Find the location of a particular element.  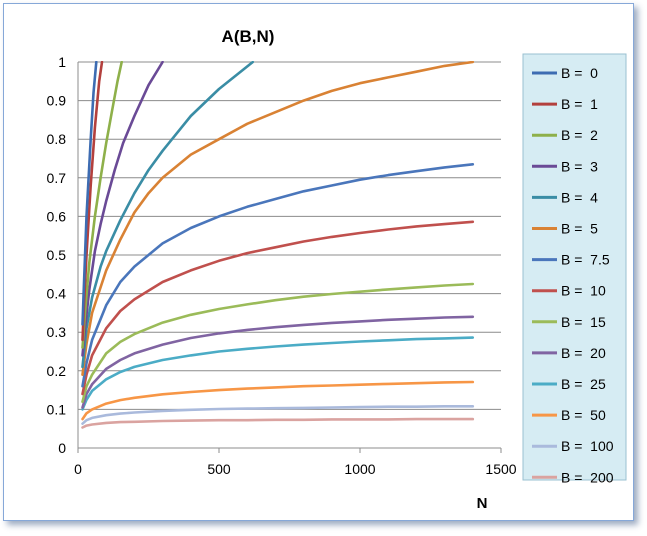

x-tick-label: 1500 is located at coordinates (500, 469).